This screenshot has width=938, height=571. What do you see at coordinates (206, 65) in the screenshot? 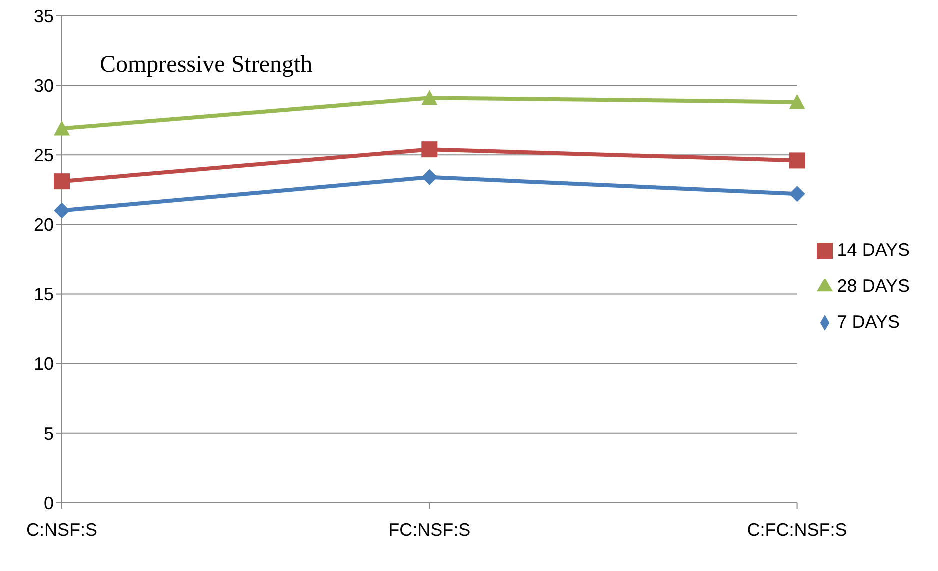
I see `text: Compressive Strength` at bounding box center [206, 65].